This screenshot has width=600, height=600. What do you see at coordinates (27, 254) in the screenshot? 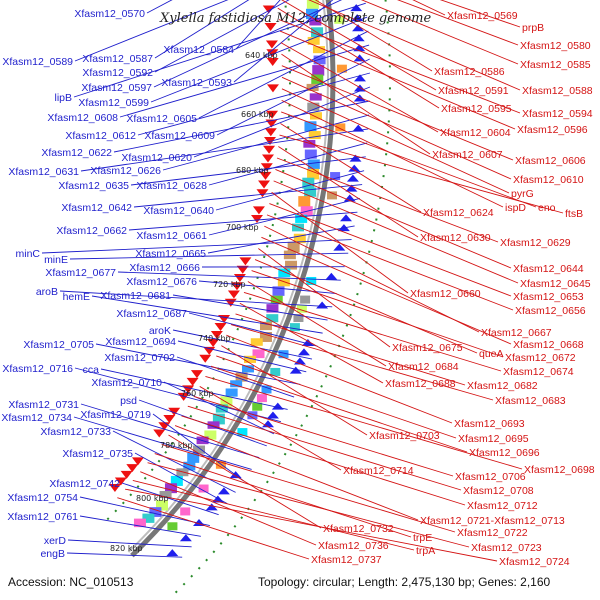
I see `gene-label: minC` at bounding box center [27, 254].